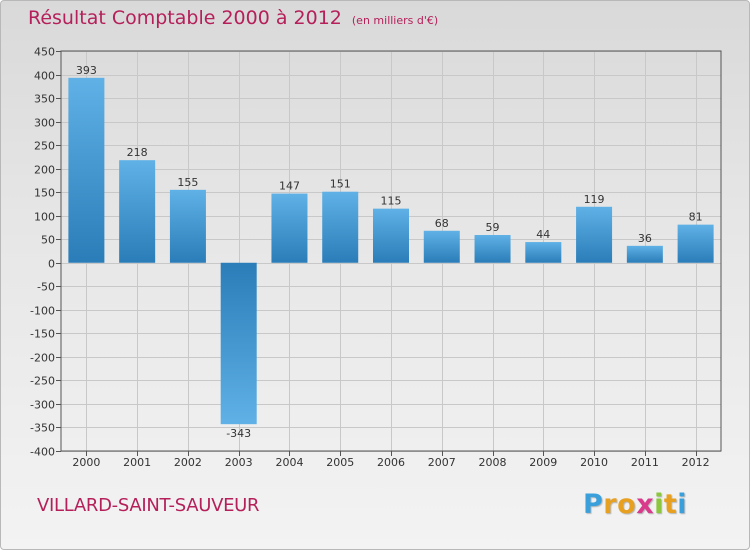 This screenshot has width=750, height=550. Describe the element at coordinates (44, 99) in the screenshot. I see `y-tick-label: 350` at that location.